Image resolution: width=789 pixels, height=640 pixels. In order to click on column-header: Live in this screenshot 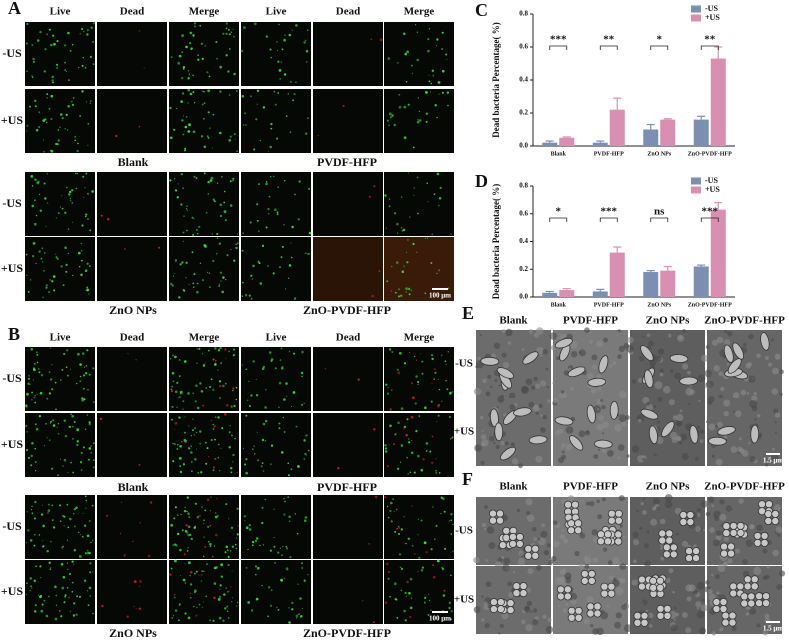, I will do `click(60, 12)`.